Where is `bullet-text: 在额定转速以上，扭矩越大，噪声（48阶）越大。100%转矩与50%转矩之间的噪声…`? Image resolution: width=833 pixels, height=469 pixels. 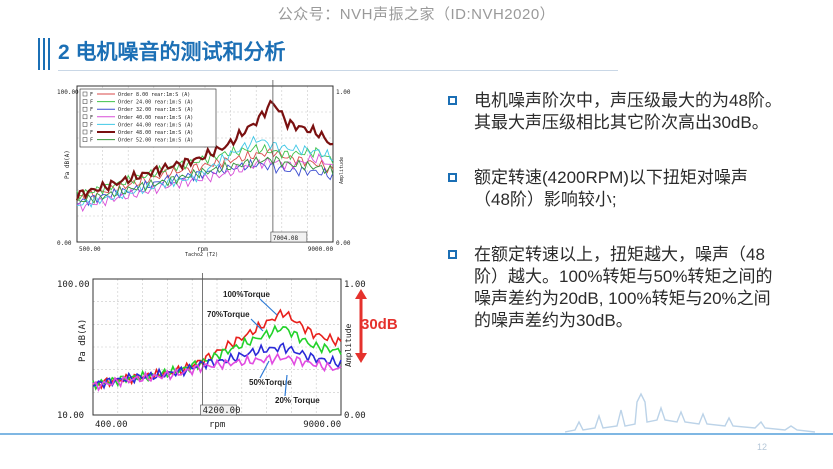
bullet-text: 在额定转速以上，扭矩越大，噪声（48阶）越大。100%转矩与50%转矩之间的噪声… is located at coordinates (623, 287).